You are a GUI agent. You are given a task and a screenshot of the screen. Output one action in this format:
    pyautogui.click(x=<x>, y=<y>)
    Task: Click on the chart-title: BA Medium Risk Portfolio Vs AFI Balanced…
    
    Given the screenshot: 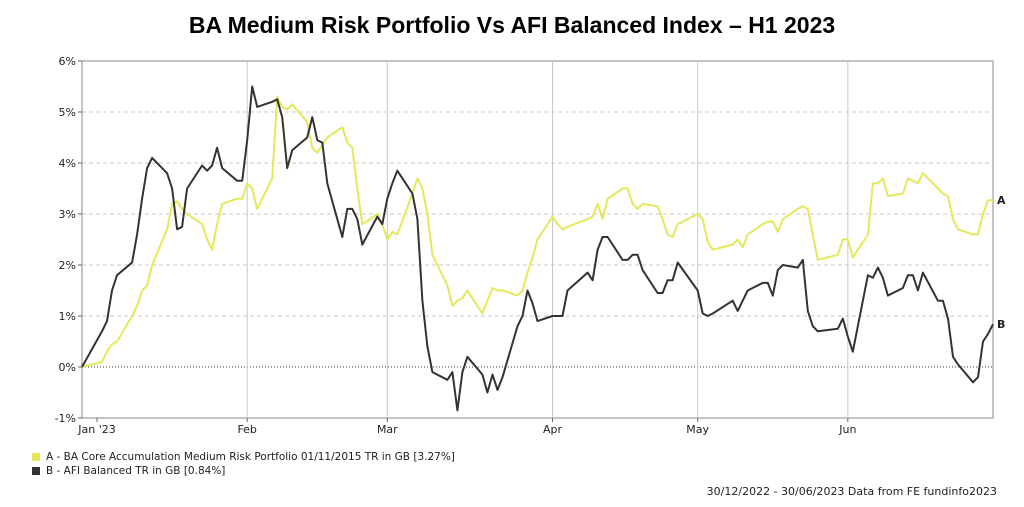 What is the action you would take?
    pyautogui.click(x=512, y=25)
    